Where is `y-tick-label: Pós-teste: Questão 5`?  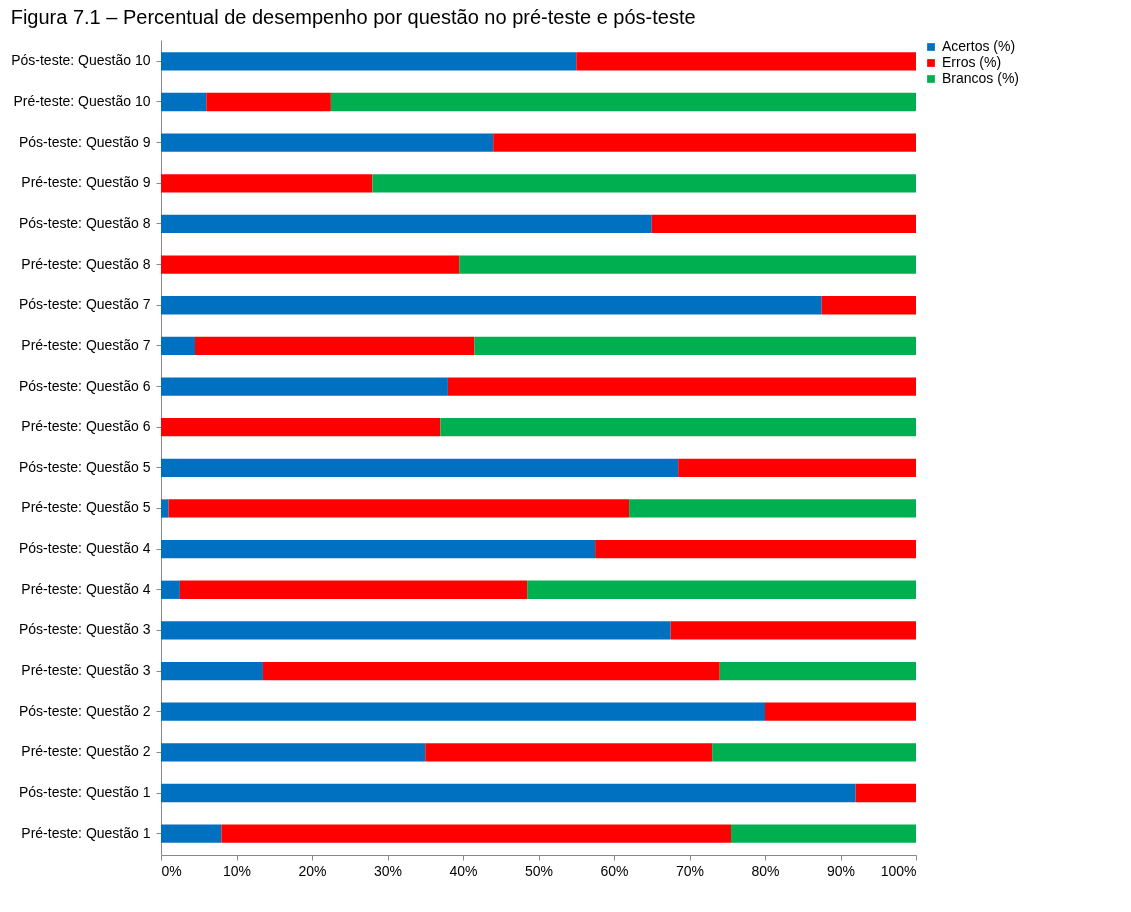 y-tick-label: Pós-teste: Questão 5 is located at coordinates (84, 466).